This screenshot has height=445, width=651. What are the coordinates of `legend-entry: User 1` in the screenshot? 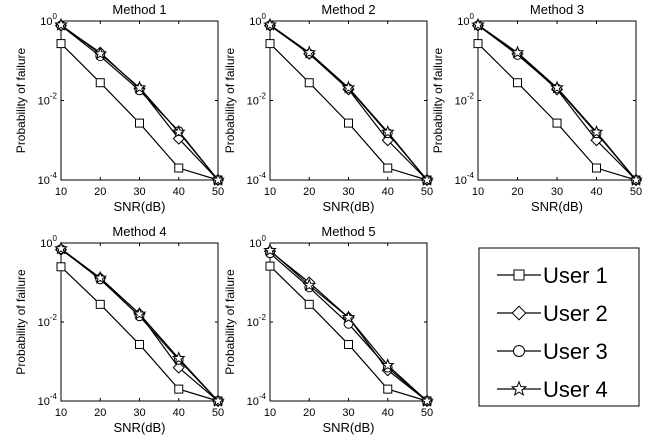 It's located at (552, 275).